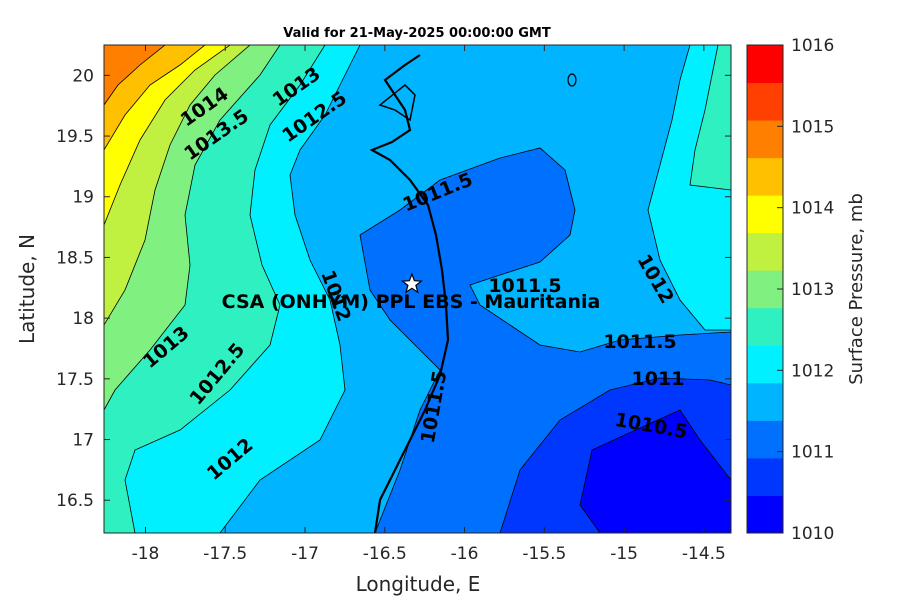  What do you see at coordinates (83, 441) in the screenshot?
I see `y-tick-label: 17` at bounding box center [83, 441].